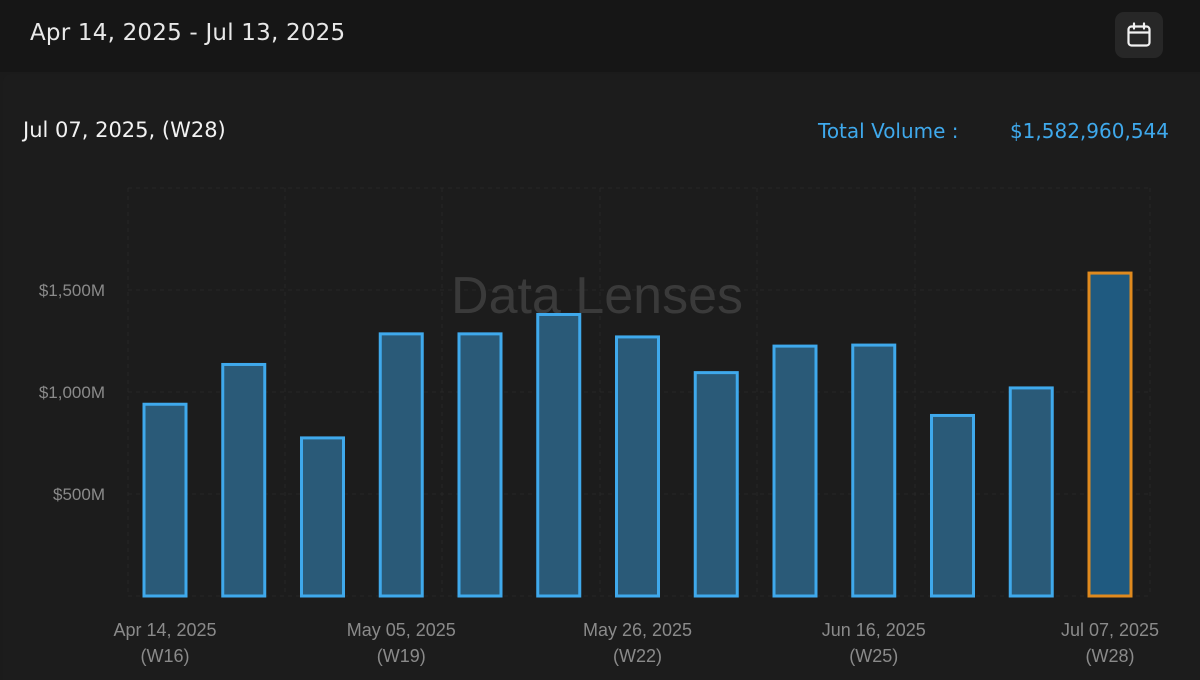 The image size is (1200, 680). What do you see at coordinates (1089, 131) in the screenshot?
I see `total-volume-value: $1,582,960,544` at bounding box center [1089, 131].